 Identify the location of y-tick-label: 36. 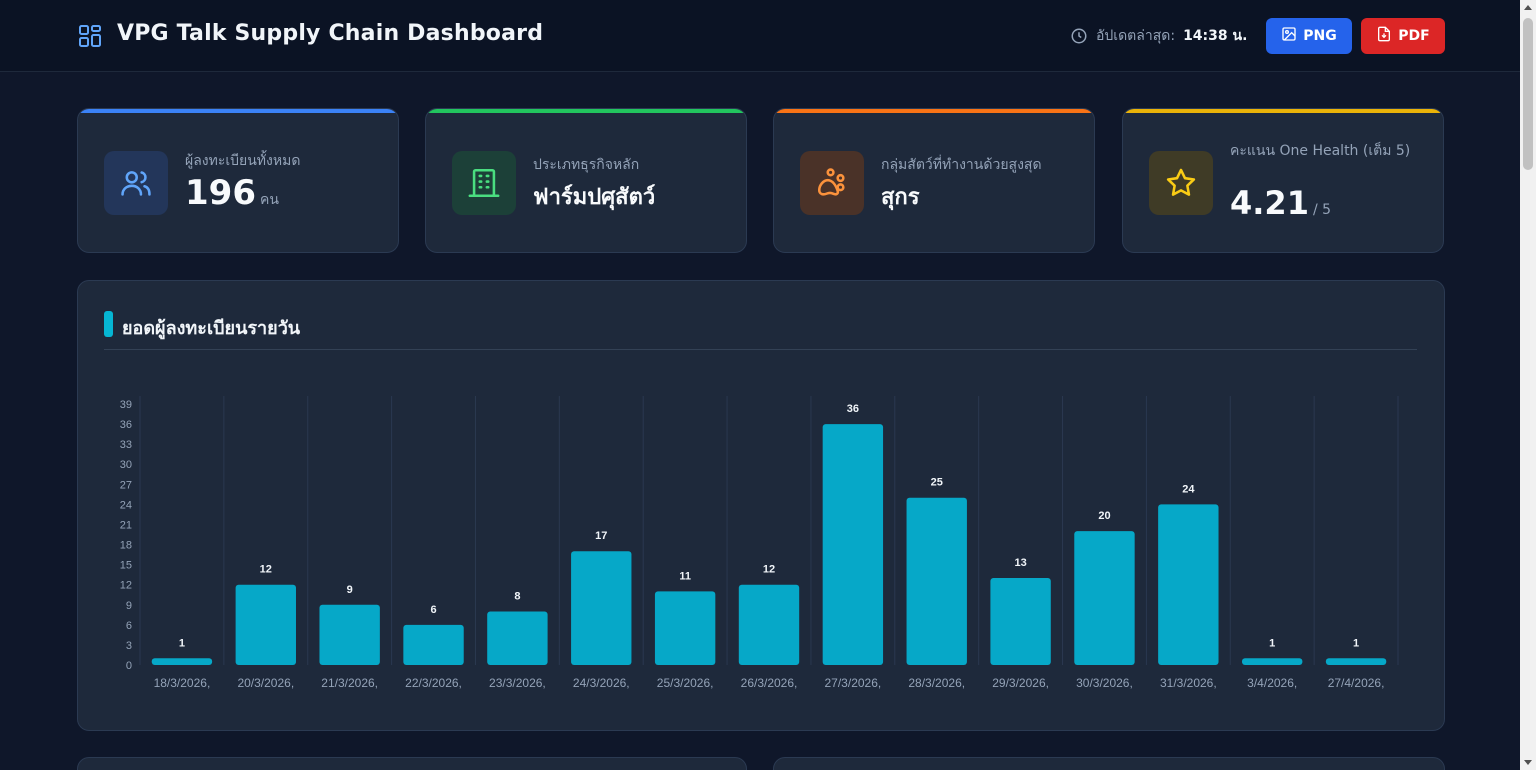
(126, 425).